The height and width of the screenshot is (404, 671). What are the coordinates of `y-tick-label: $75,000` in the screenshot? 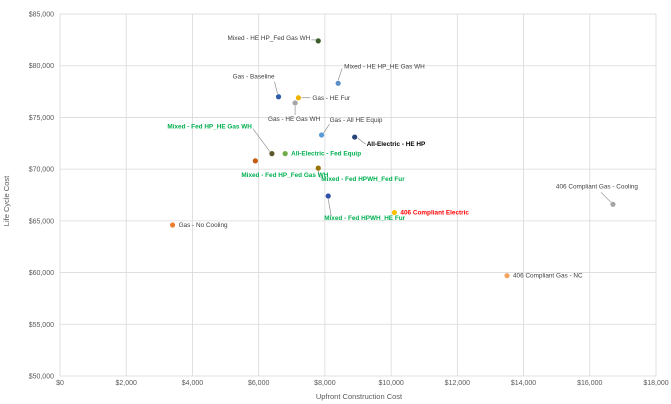 It's located at (41, 118).